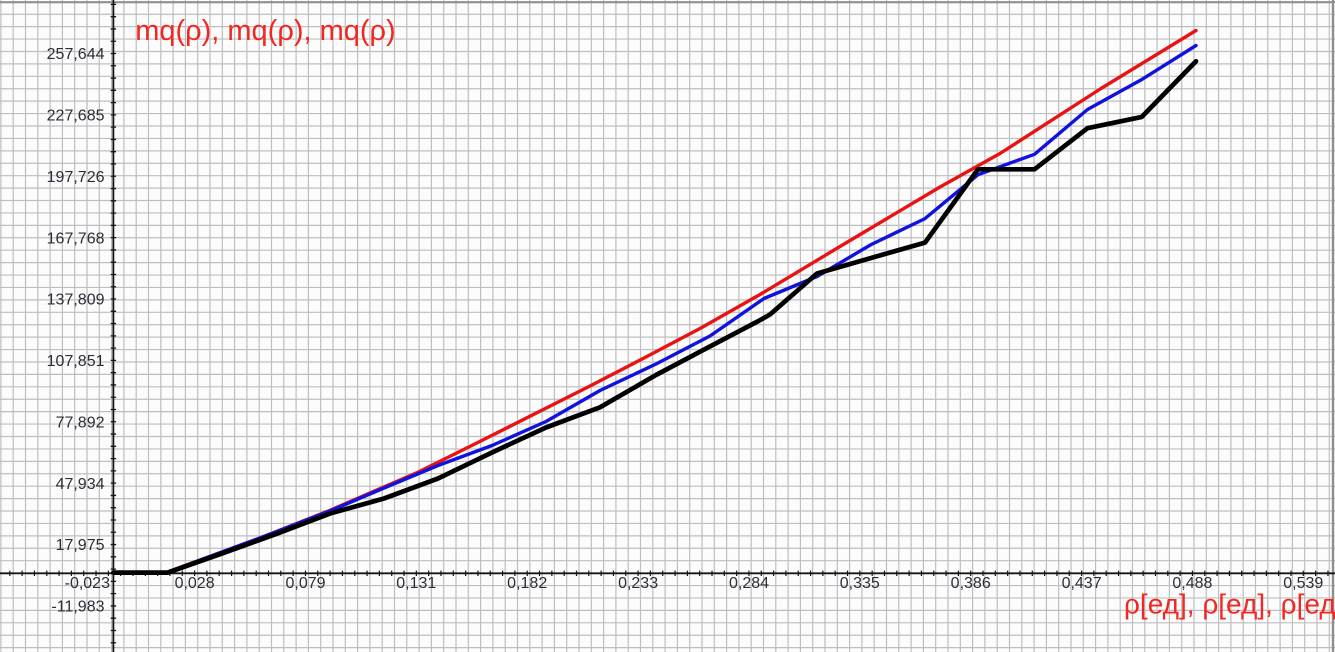  Describe the element at coordinates (860, 583) in the screenshot. I see `svg-text: 0,335` at that location.